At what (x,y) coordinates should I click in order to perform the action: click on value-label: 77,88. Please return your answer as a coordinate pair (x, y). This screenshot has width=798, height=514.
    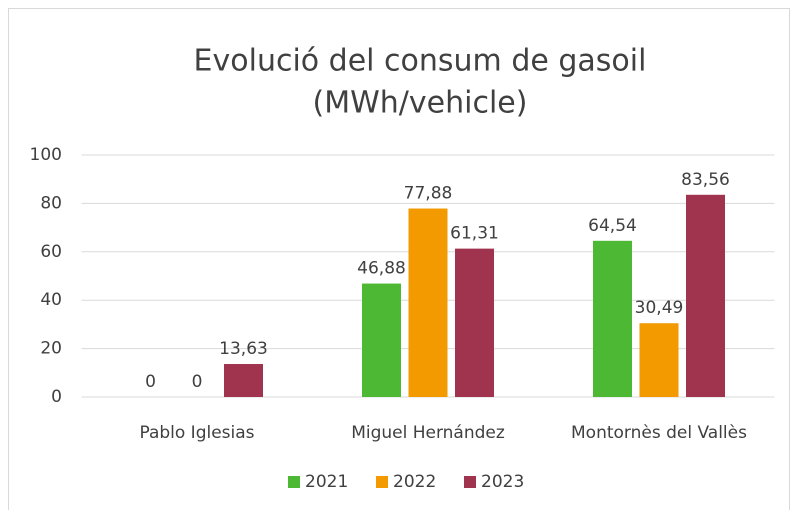
    Looking at the image, I should click on (428, 194).